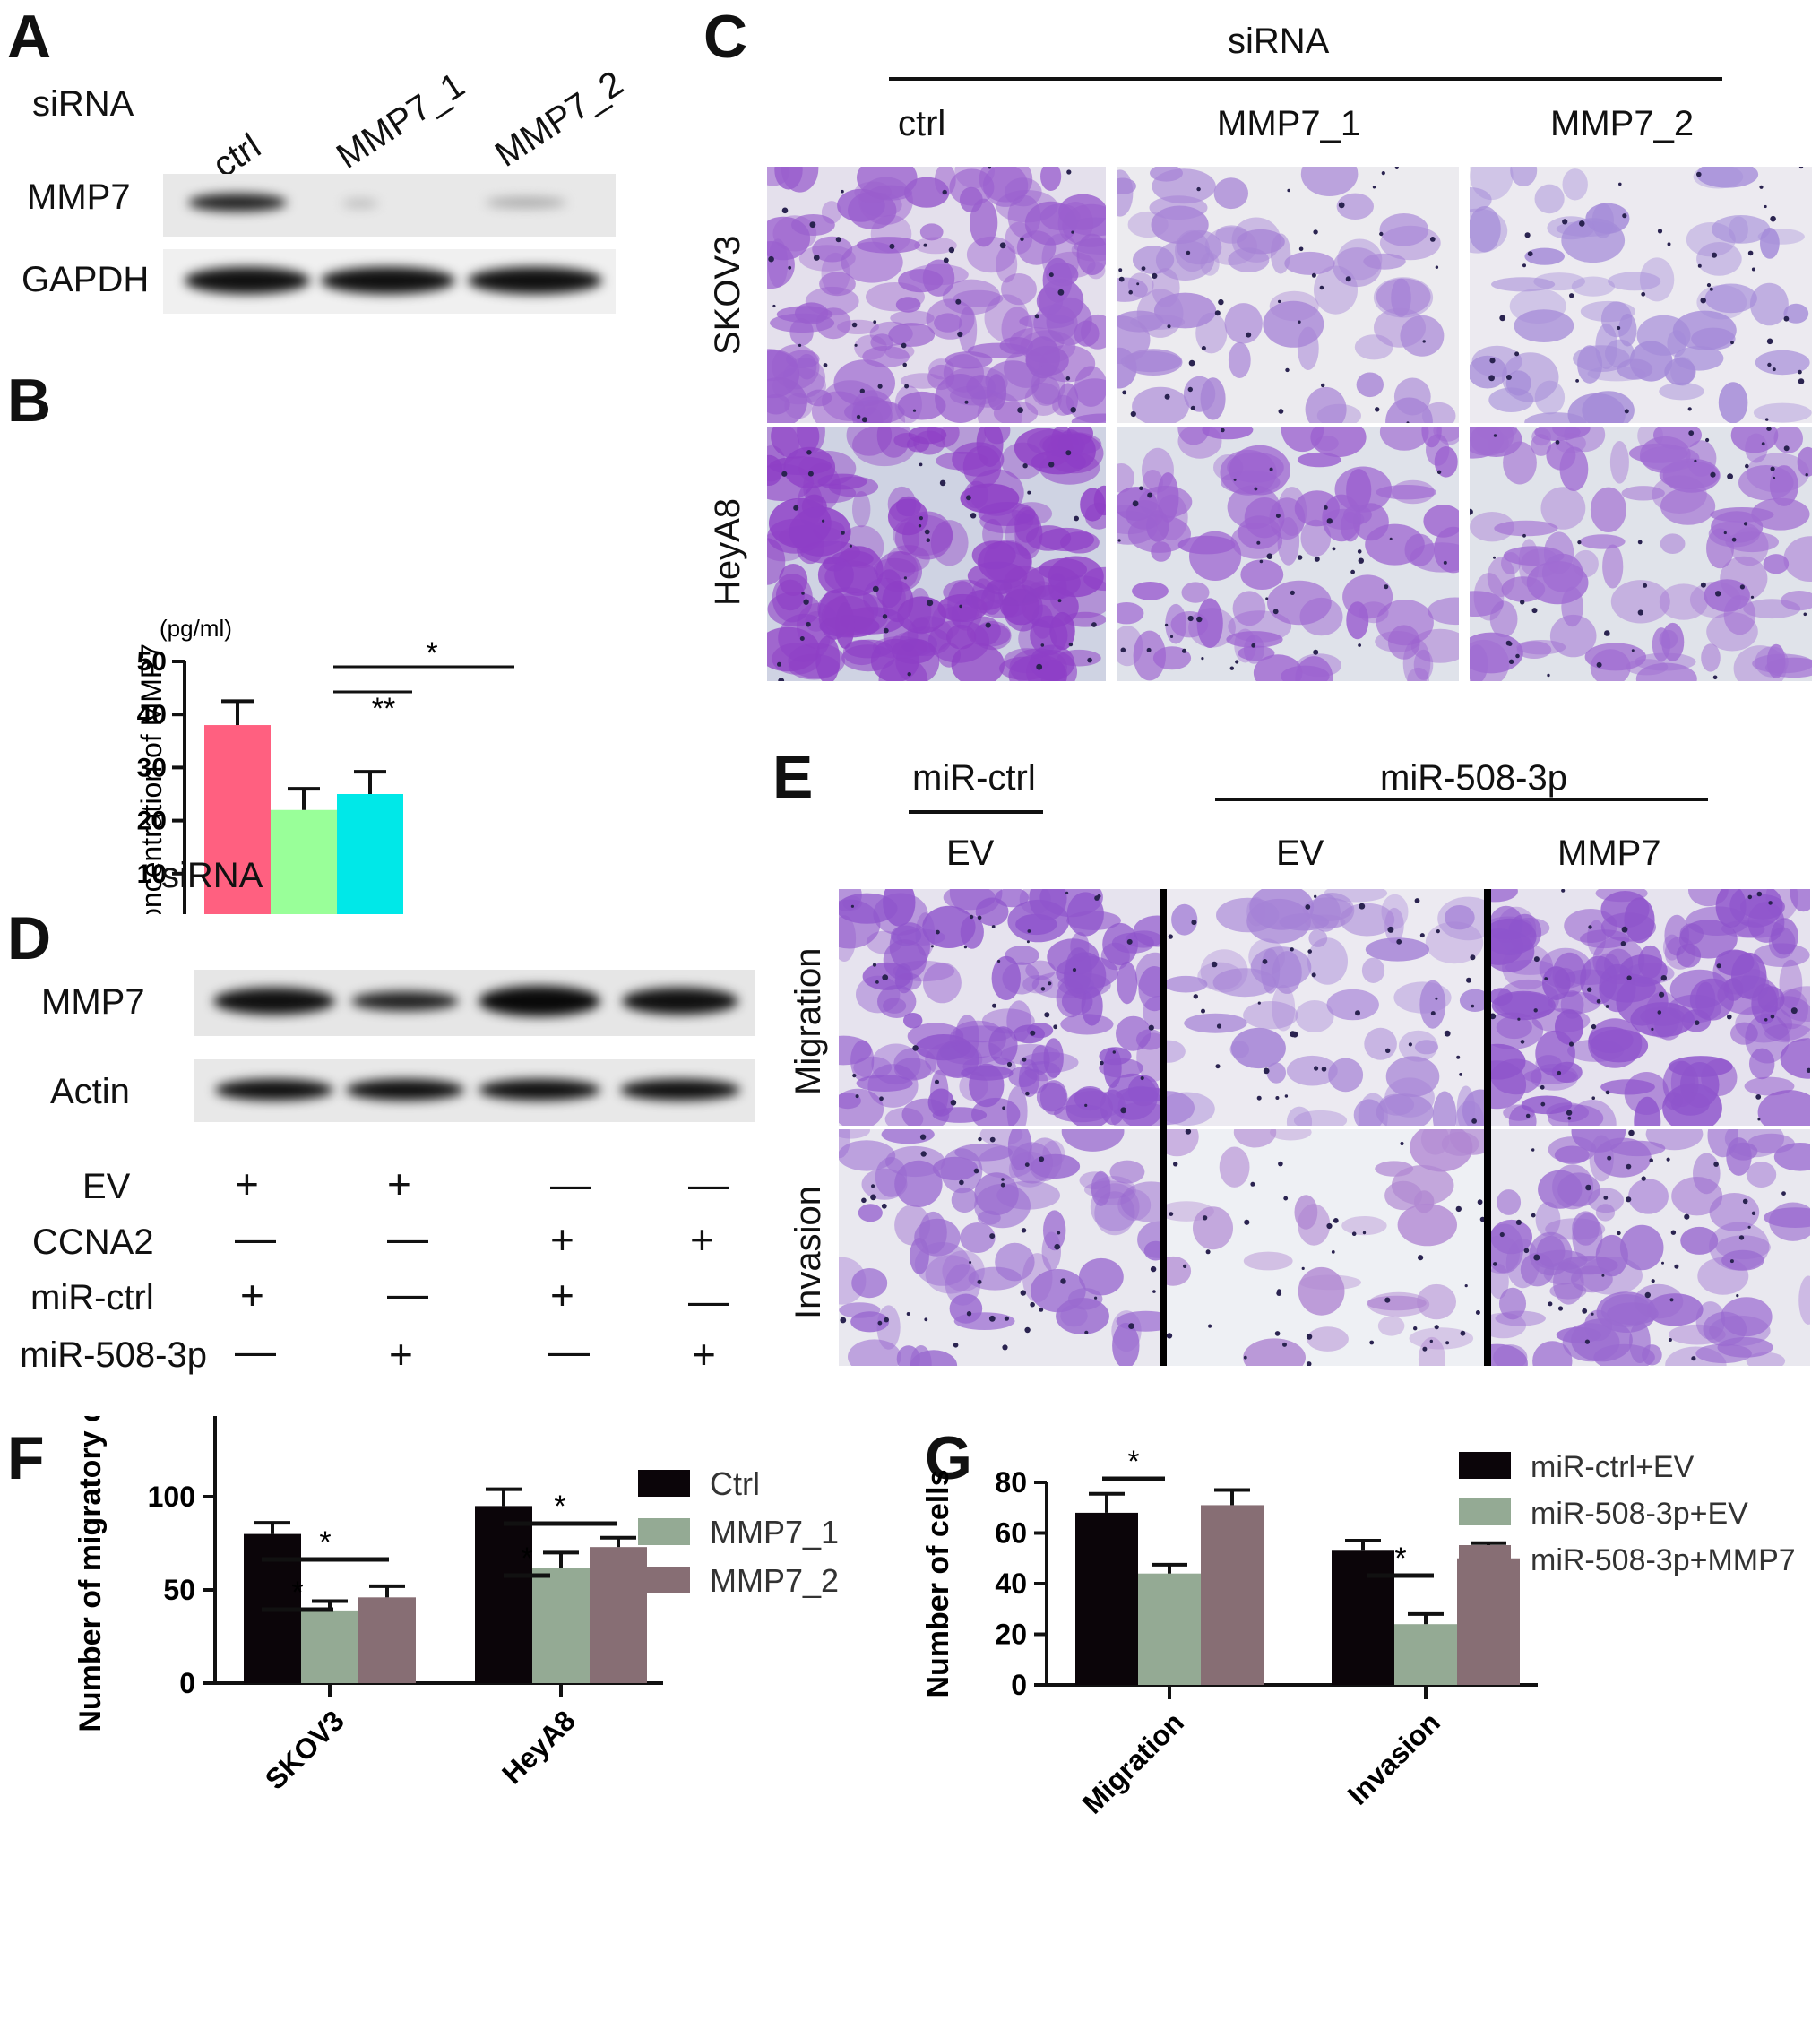 The width and height of the screenshot is (1820, 2021). What do you see at coordinates (774, 1580) in the screenshot?
I see `legend-label: MMP7_2` at bounding box center [774, 1580].